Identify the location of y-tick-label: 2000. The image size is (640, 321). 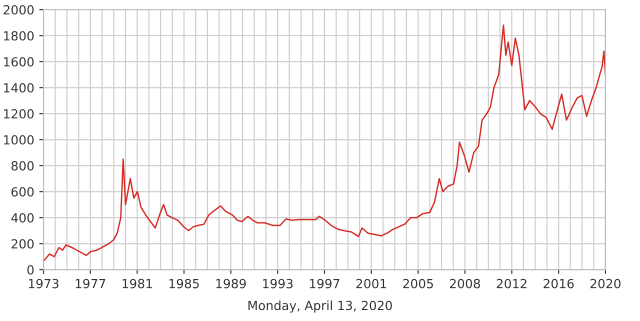
(19, 10).